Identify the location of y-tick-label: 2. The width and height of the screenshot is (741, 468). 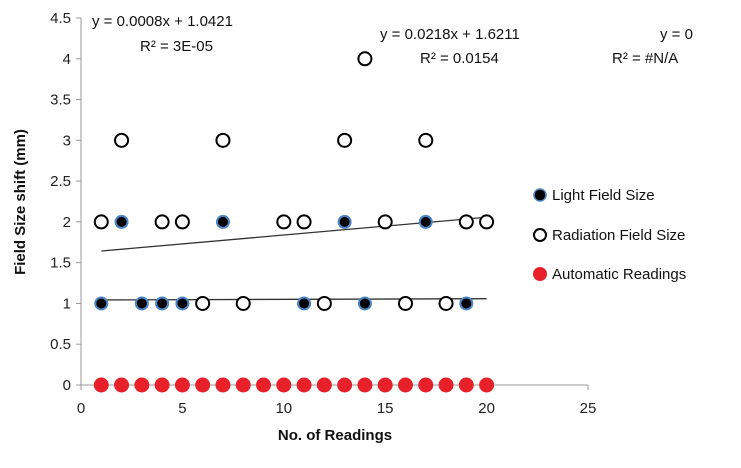
(67, 222).